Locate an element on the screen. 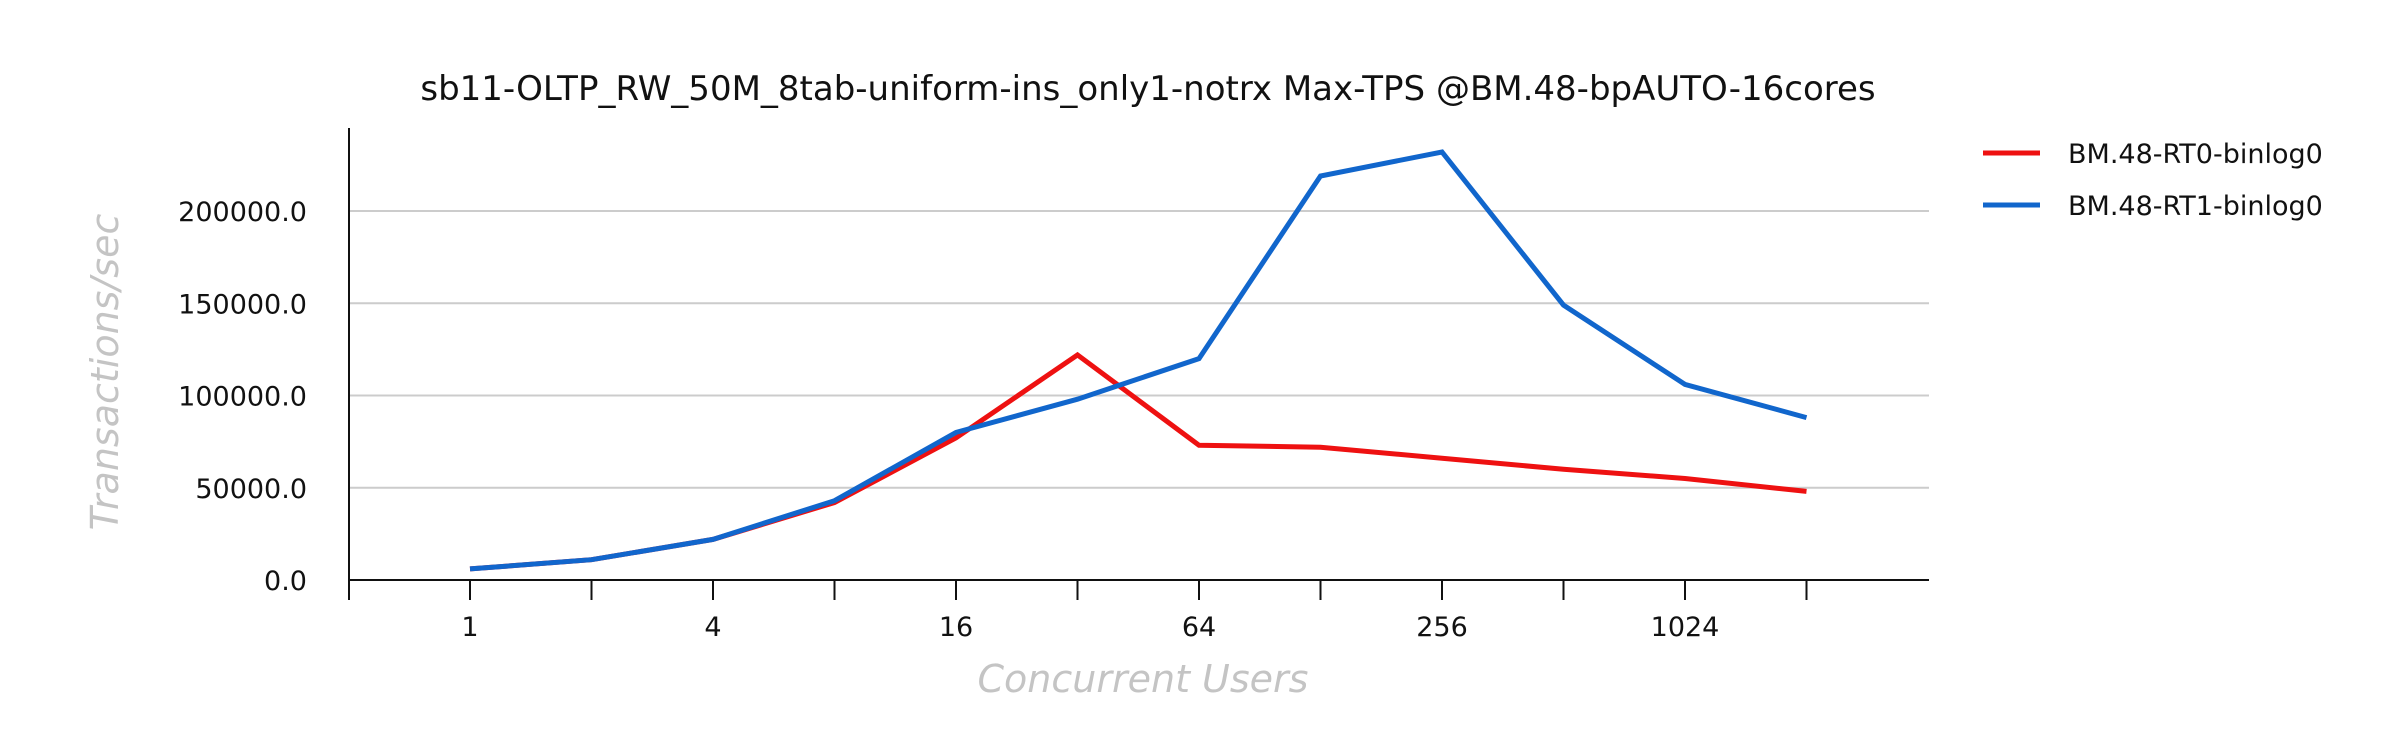 The width and height of the screenshot is (2400, 748). y-tick-label: 150000.0 is located at coordinates (242, 304).